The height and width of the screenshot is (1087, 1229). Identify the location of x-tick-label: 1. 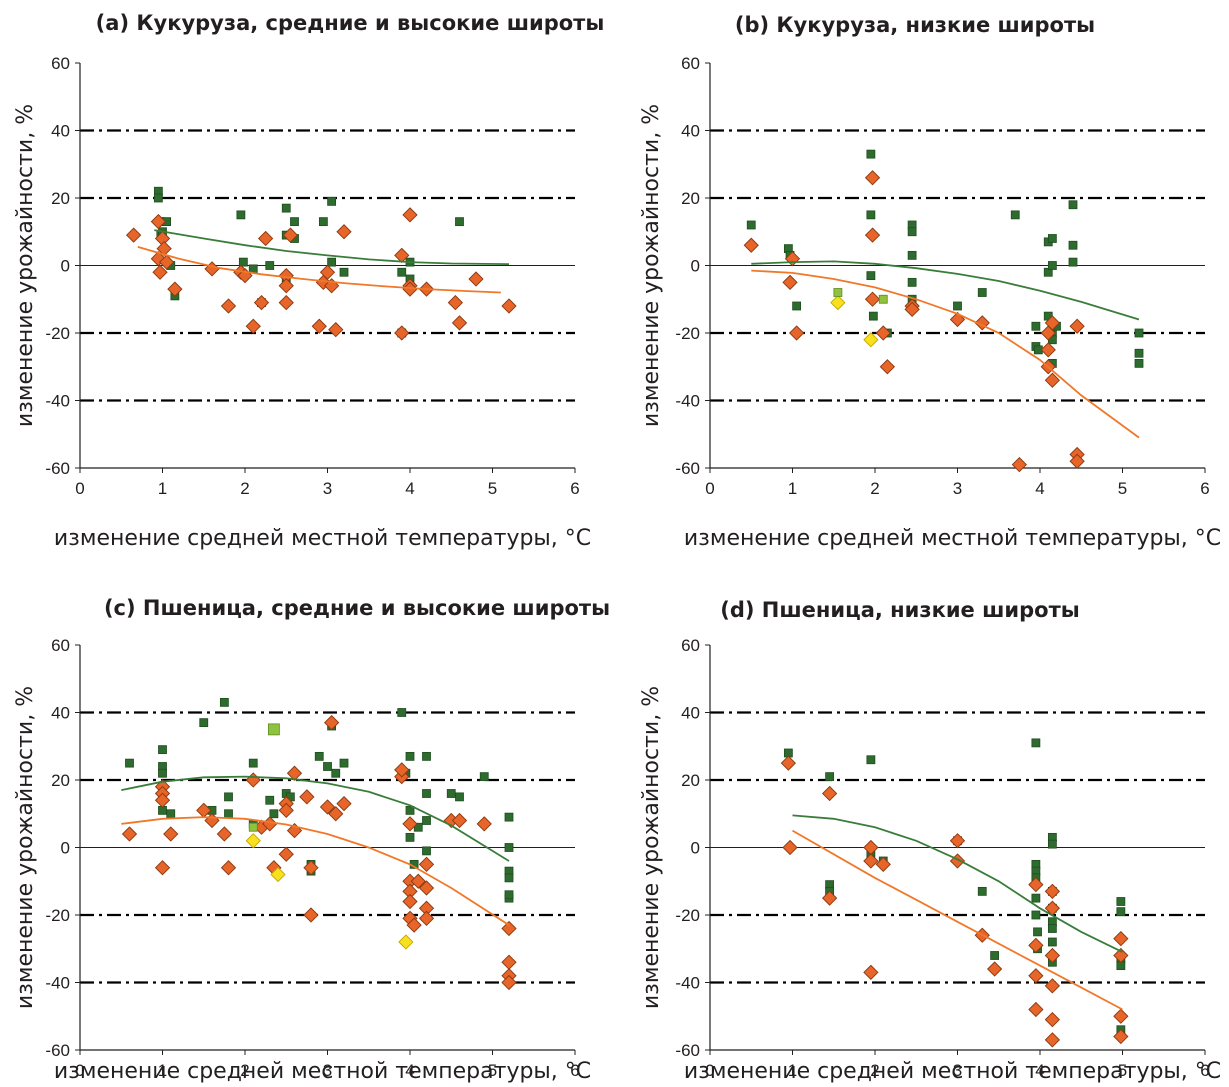
(162, 488).